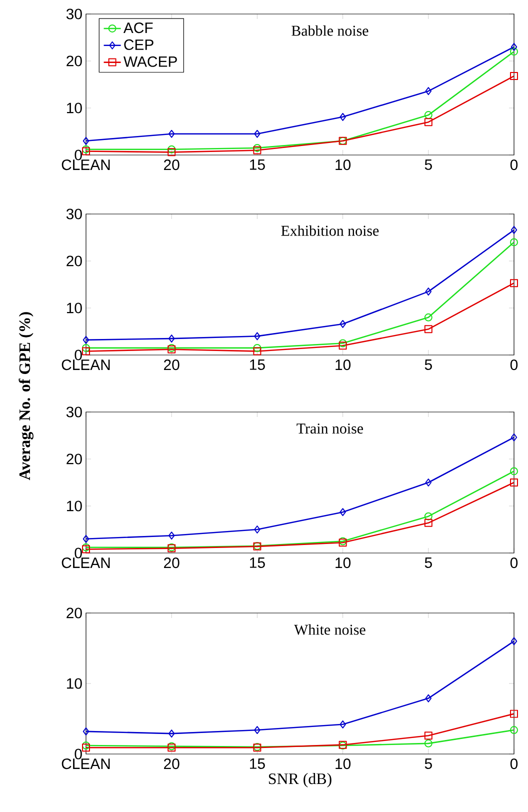  I want to click on text: White noise, so click(330, 629).